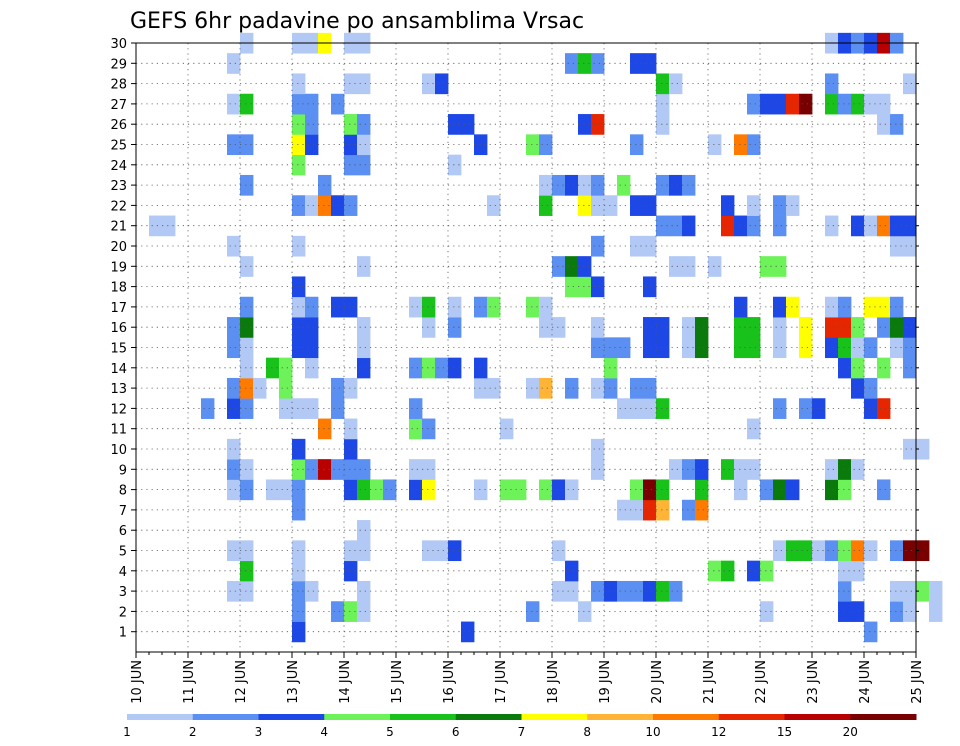  Describe the element at coordinates (850, 732) in the screenshot. I see `colorbar-label: 20` at that location.